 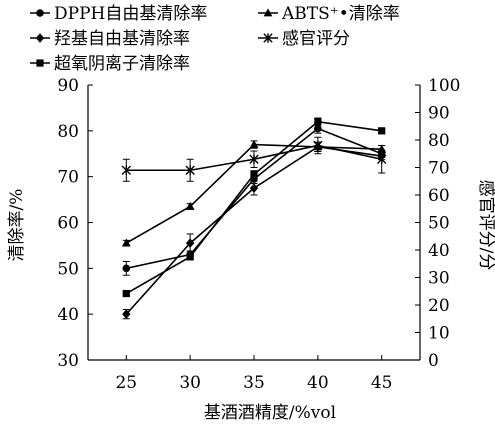 What do you see at coordinates (190, 383) in the screenshot?
I see `x-tick-label: 30` at bounding box center [190, 383].